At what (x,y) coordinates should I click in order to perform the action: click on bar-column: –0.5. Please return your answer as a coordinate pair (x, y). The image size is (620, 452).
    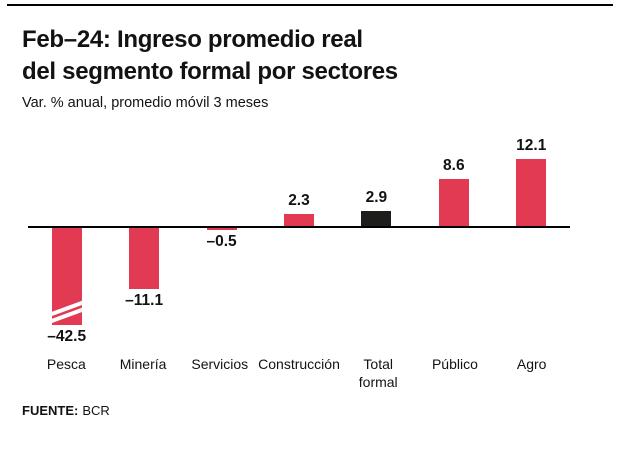
    Looking at the image, I should click on (221, 241).